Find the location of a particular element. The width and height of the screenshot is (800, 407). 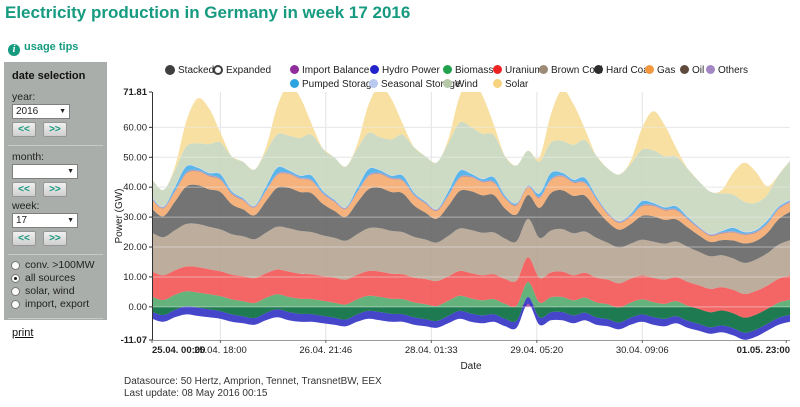

last-update-text: Last update: 08 May 2016 00:15 is located at coordinates (196, 393).